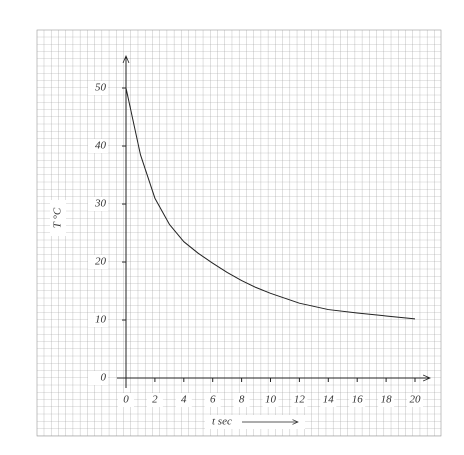 The width and height of the screenshot is (464, 455). Describe the element at coordinates (101, 146) in the screenshot. I see `y-tick-label: 40` at that location.